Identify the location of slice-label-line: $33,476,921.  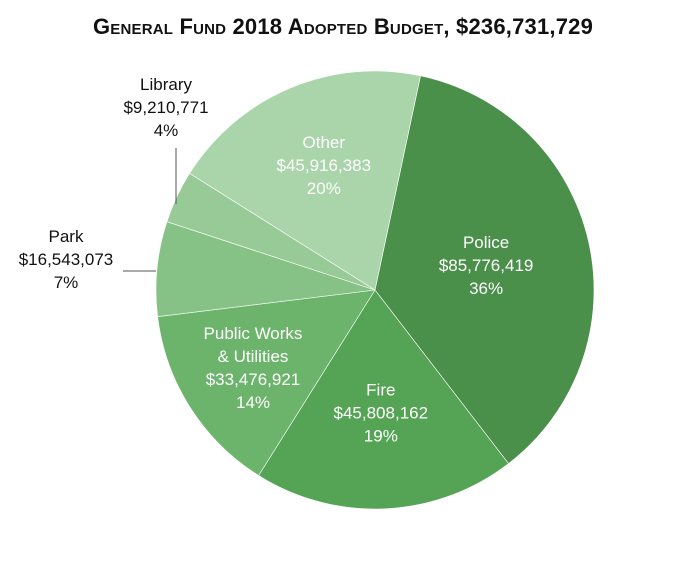
(253, 379).